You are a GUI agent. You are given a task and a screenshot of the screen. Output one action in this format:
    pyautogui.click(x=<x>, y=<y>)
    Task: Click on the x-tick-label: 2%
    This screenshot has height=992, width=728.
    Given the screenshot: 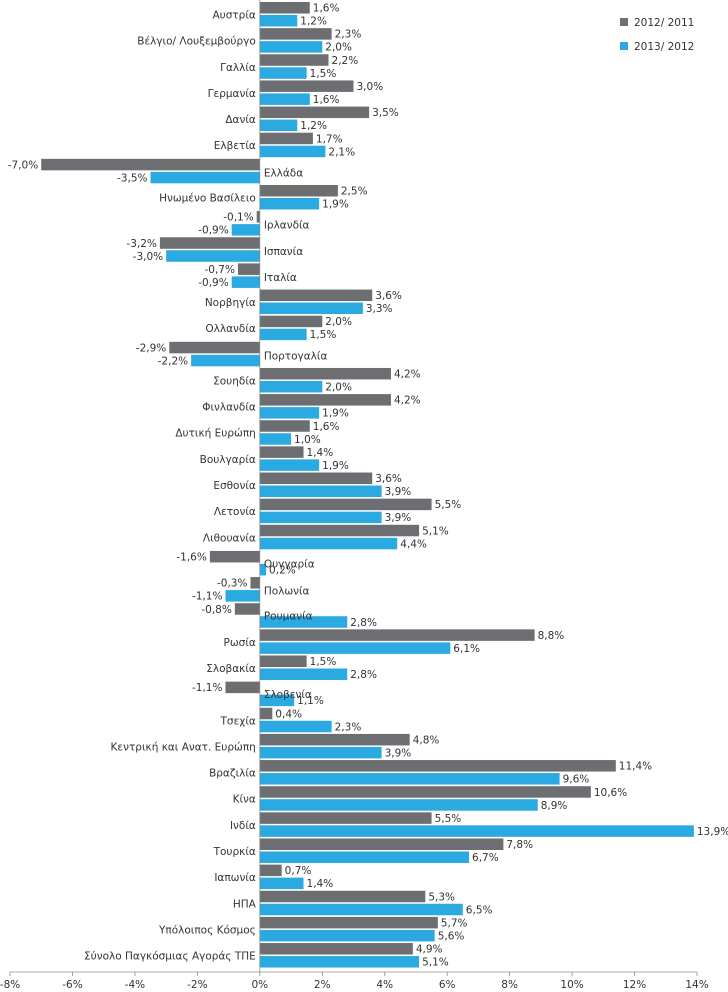 What is the action you would take?
    pyautogui.click(x=322, y=985)
    